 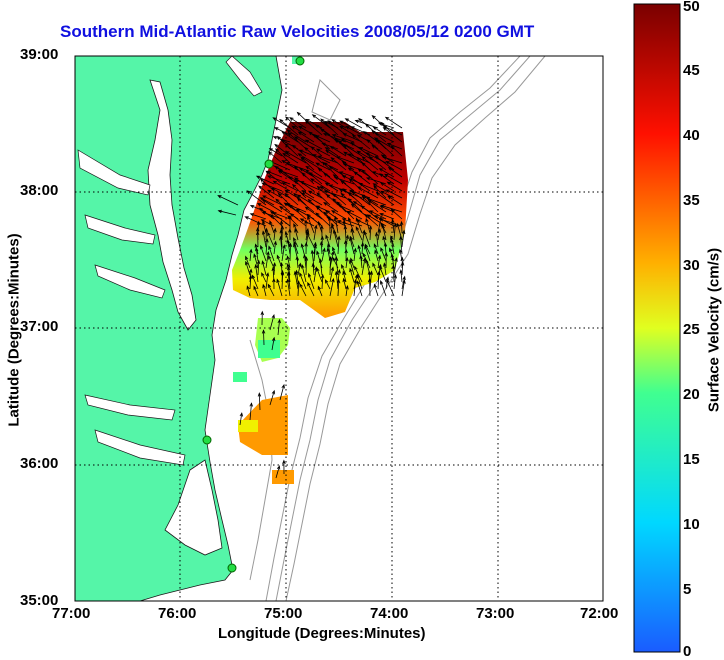 I want to click on velocity-patch-south, so click(x=263, y=425).